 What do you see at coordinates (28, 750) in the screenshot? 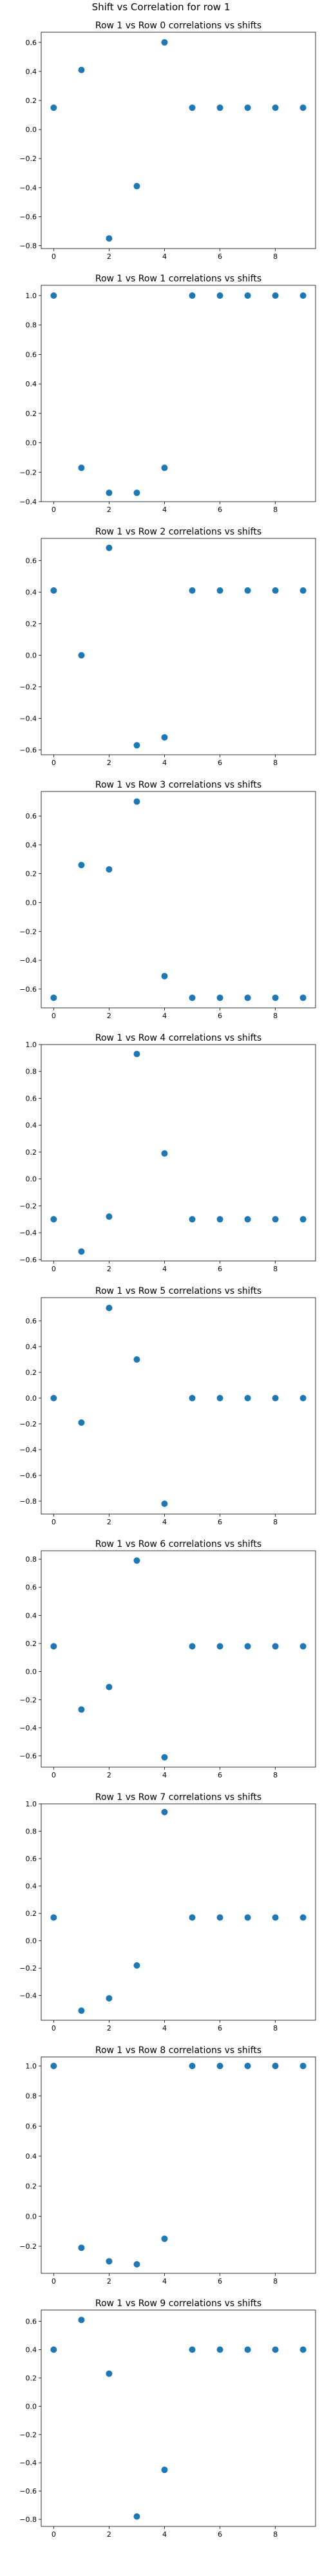
I see `y-tick-label: −0.6` at bounding box center [28, 750].